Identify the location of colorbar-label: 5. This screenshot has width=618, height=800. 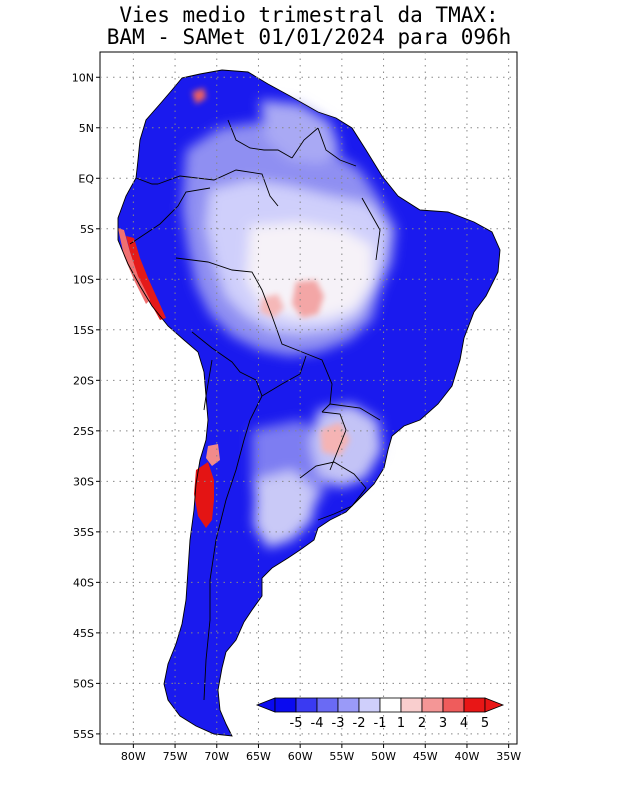
(485, 723).